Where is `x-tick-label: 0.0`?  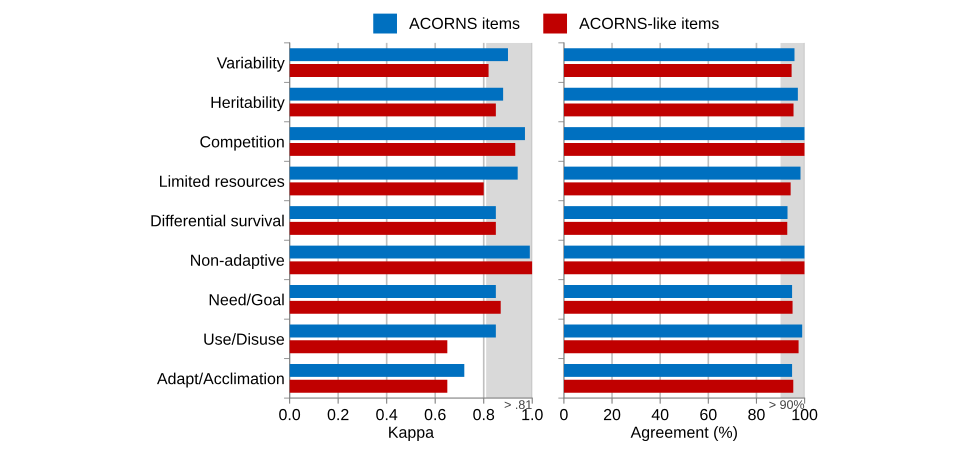 x-tick-label: 0.0 is located at coordinates (289, 414).